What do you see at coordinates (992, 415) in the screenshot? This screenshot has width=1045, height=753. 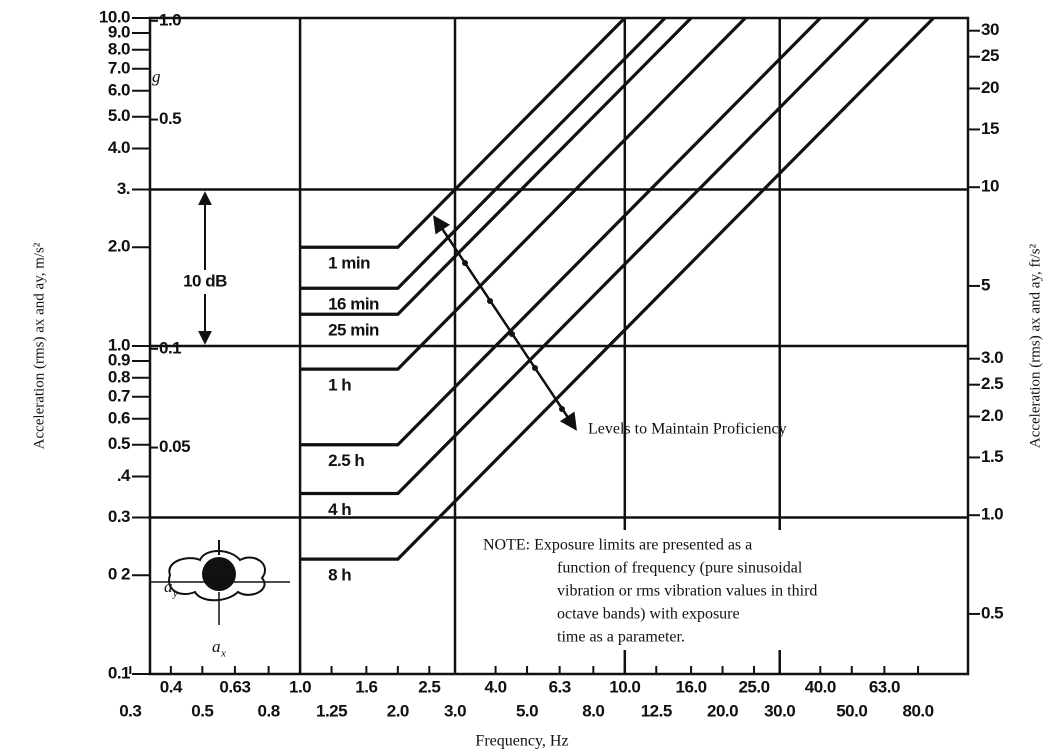 I see `y2-tick-label: 2.0` at bounding box center [992, 415].